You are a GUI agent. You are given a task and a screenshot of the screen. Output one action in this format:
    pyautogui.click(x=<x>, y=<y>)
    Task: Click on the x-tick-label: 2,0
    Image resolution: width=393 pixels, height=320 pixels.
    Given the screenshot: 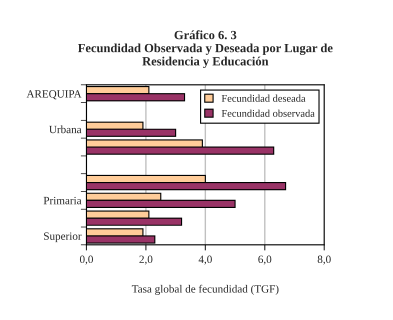 What is the action you would take?
    pyautogui.click(x=145, y=260)
    